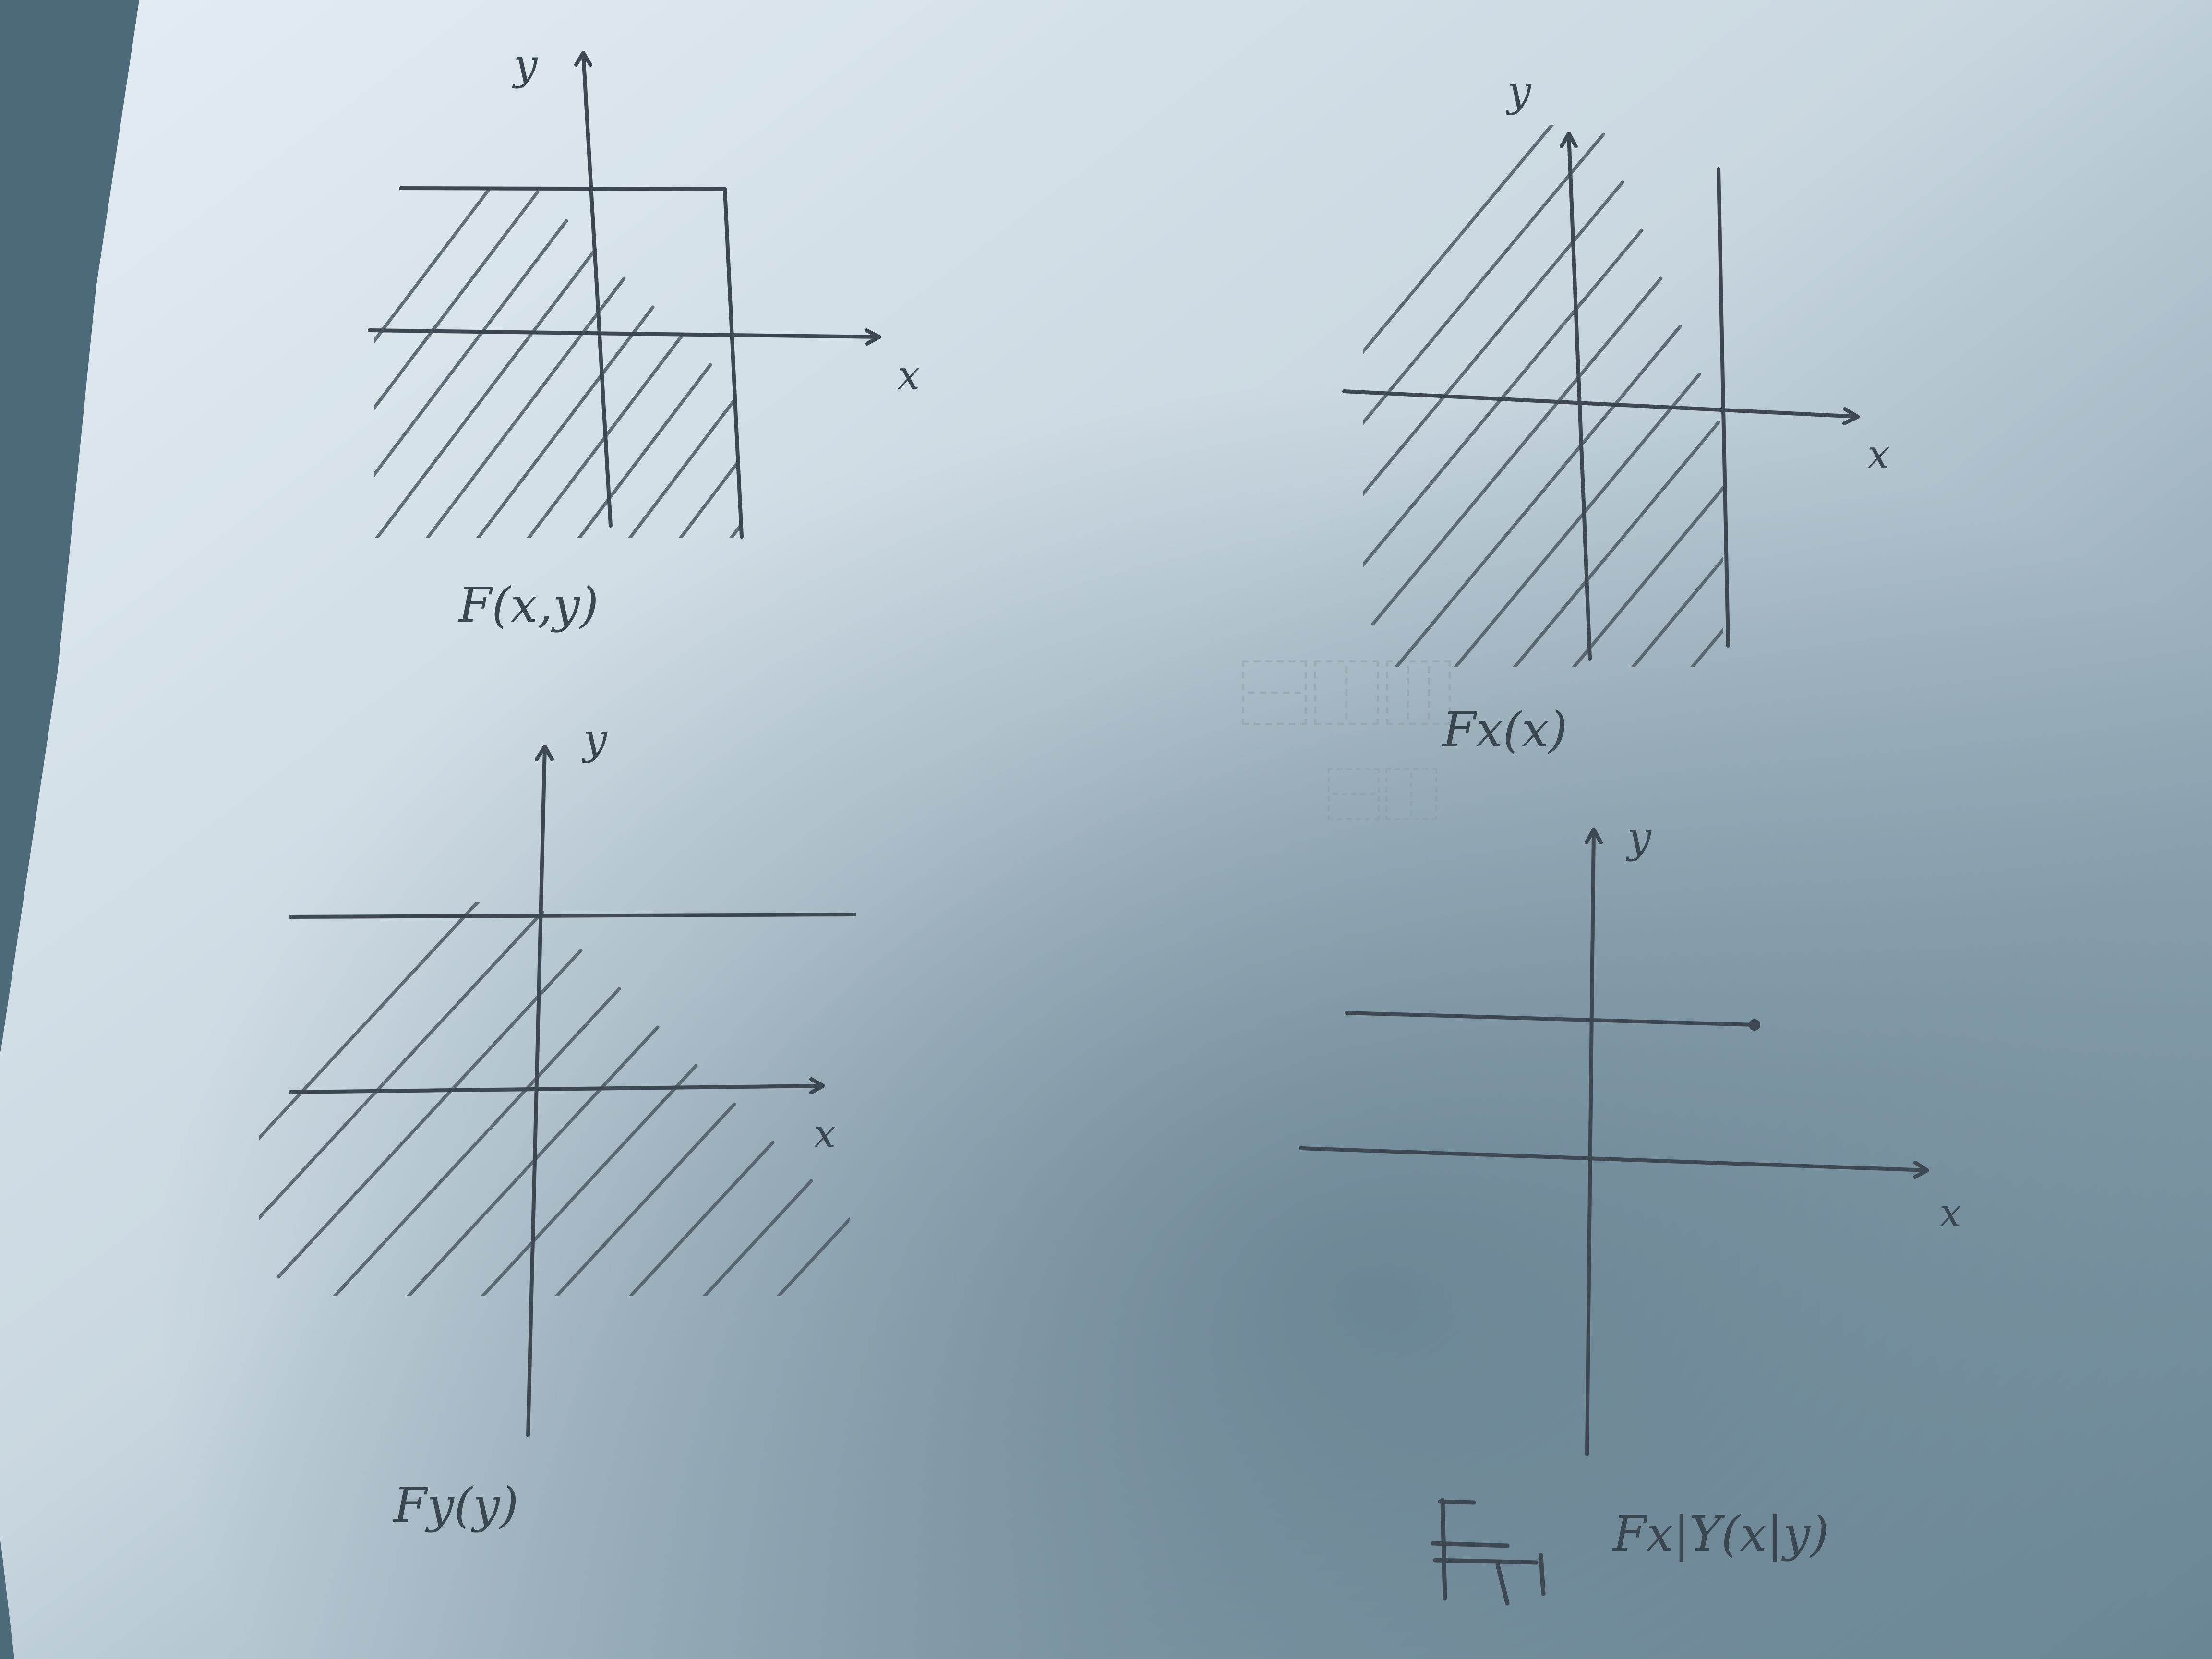 The width and height of the screenshot is (2212, 1659). Describe the element at coordinates (1614, 1142) in the screenshot. I see `conditional-axes` at that location.